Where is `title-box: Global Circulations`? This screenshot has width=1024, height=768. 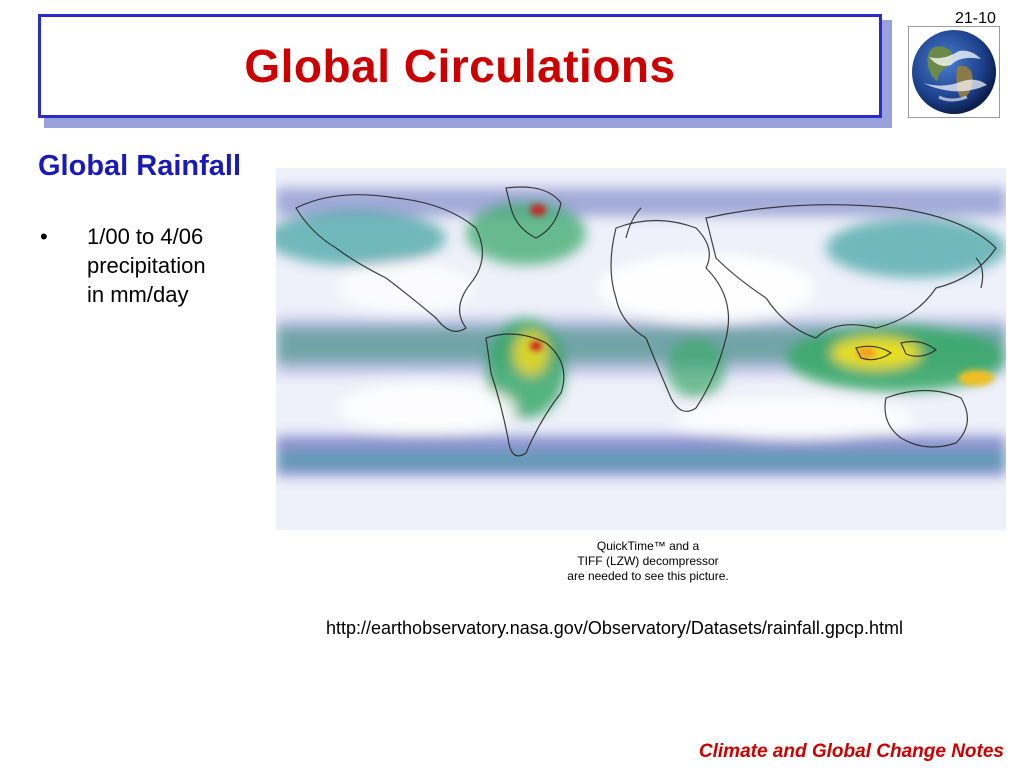
title-box: Global Circulations is located at coordinates (460, 66).